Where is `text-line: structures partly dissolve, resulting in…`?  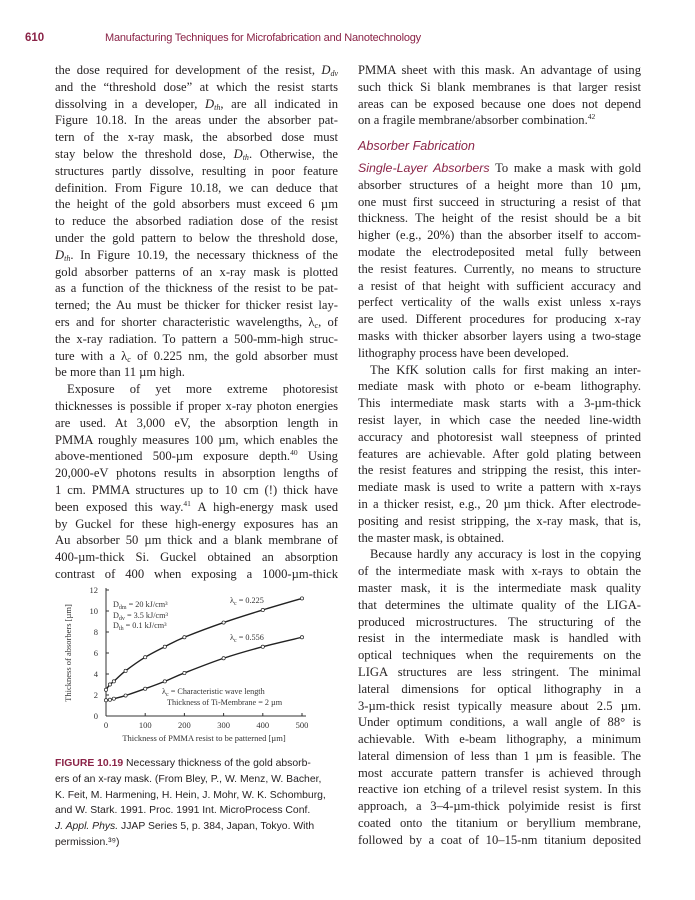 text-line: structures partly dissolve, resulting in… is located at coordinates (196, 170).